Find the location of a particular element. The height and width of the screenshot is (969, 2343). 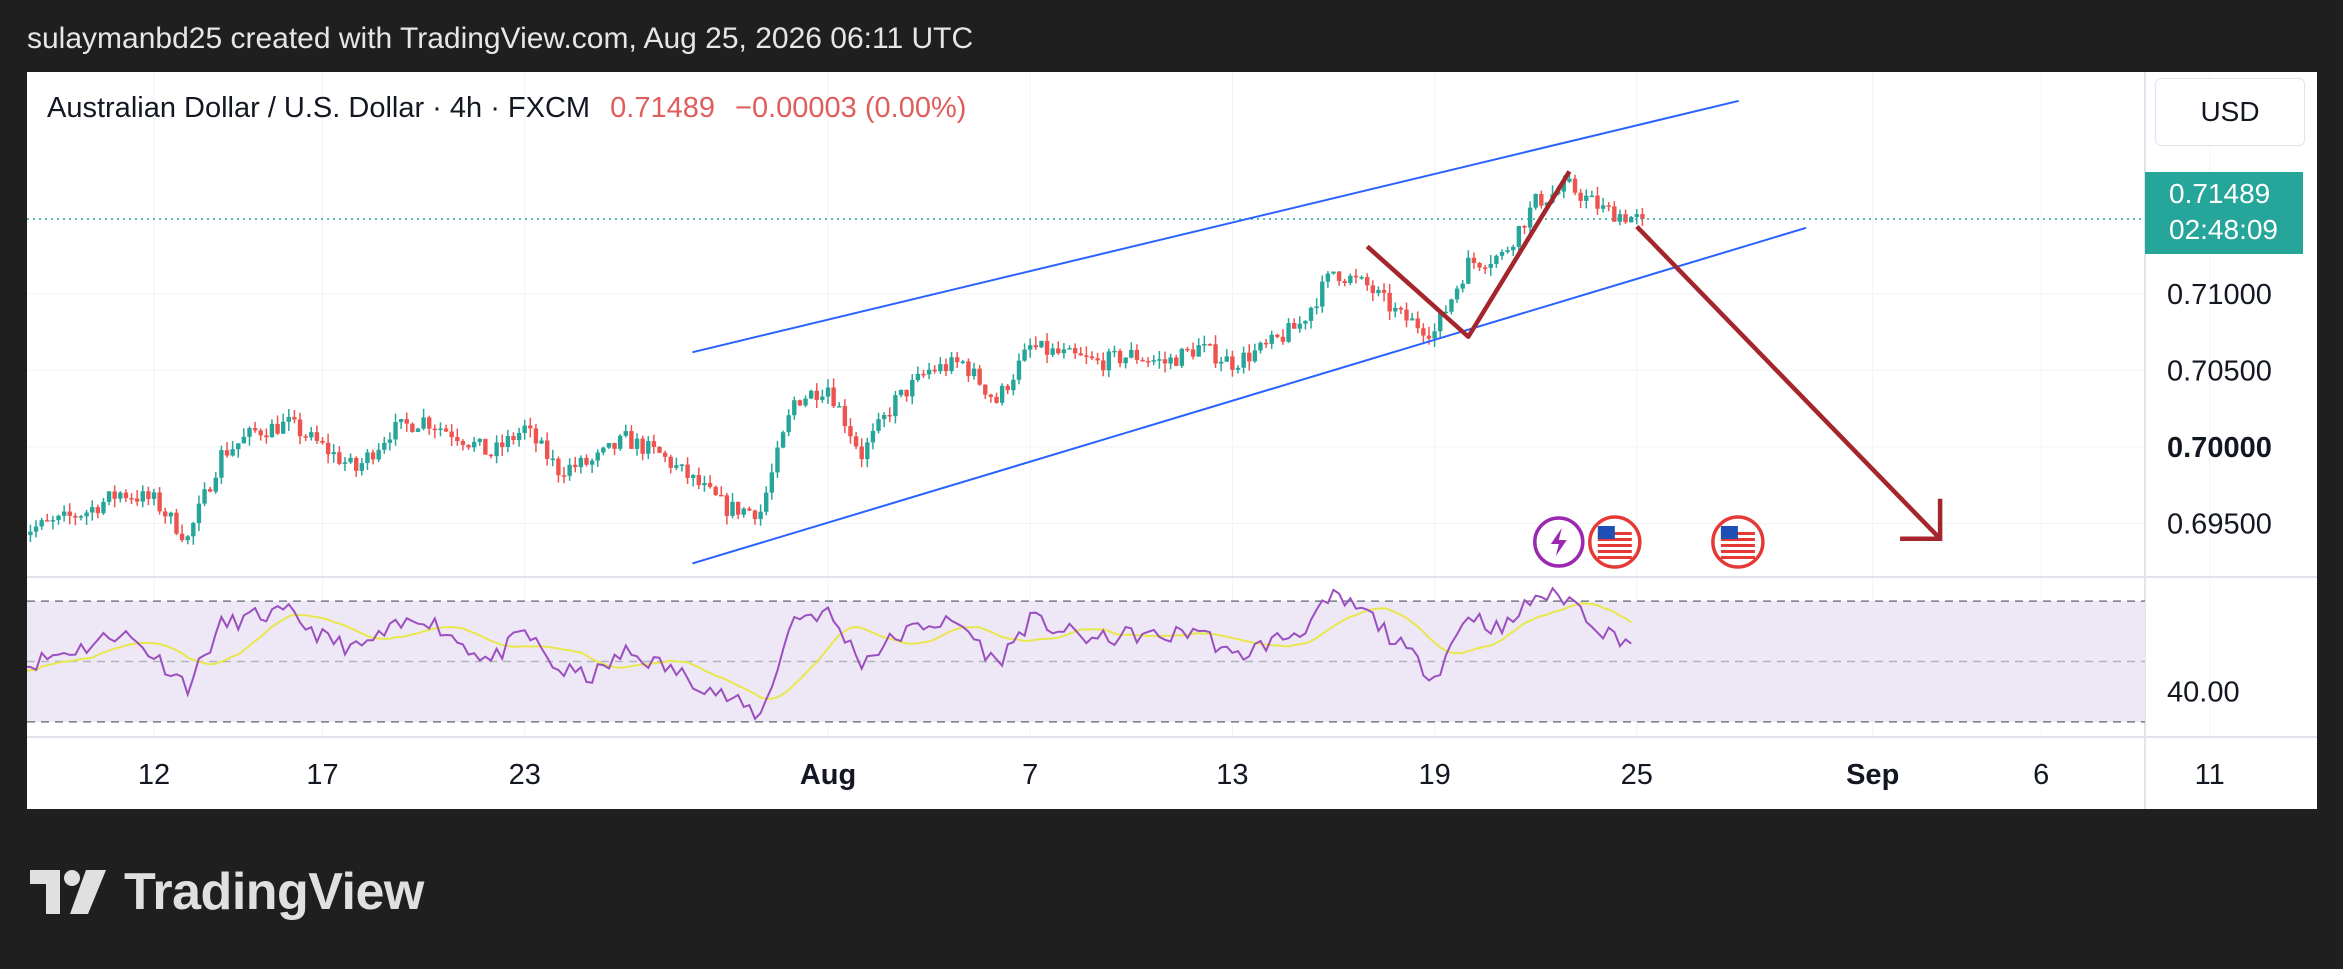

projection-arrow-head is located at coordinates (1921, 519).